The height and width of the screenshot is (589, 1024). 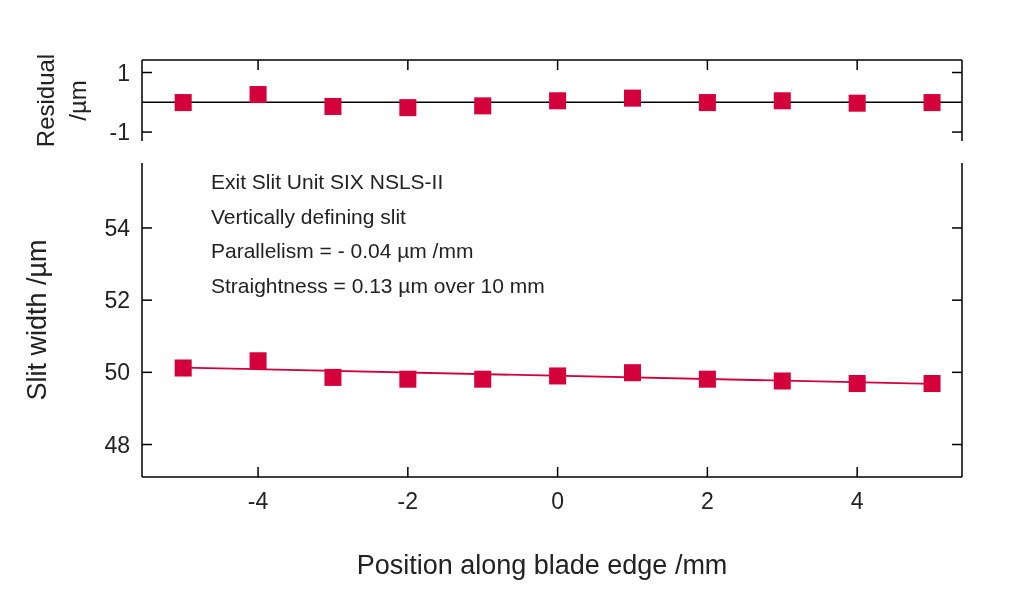 What do you see at coordinates (857, 501) in the screenshot?
I see `x-tick-label: 4` at bounding box center [857, 501].